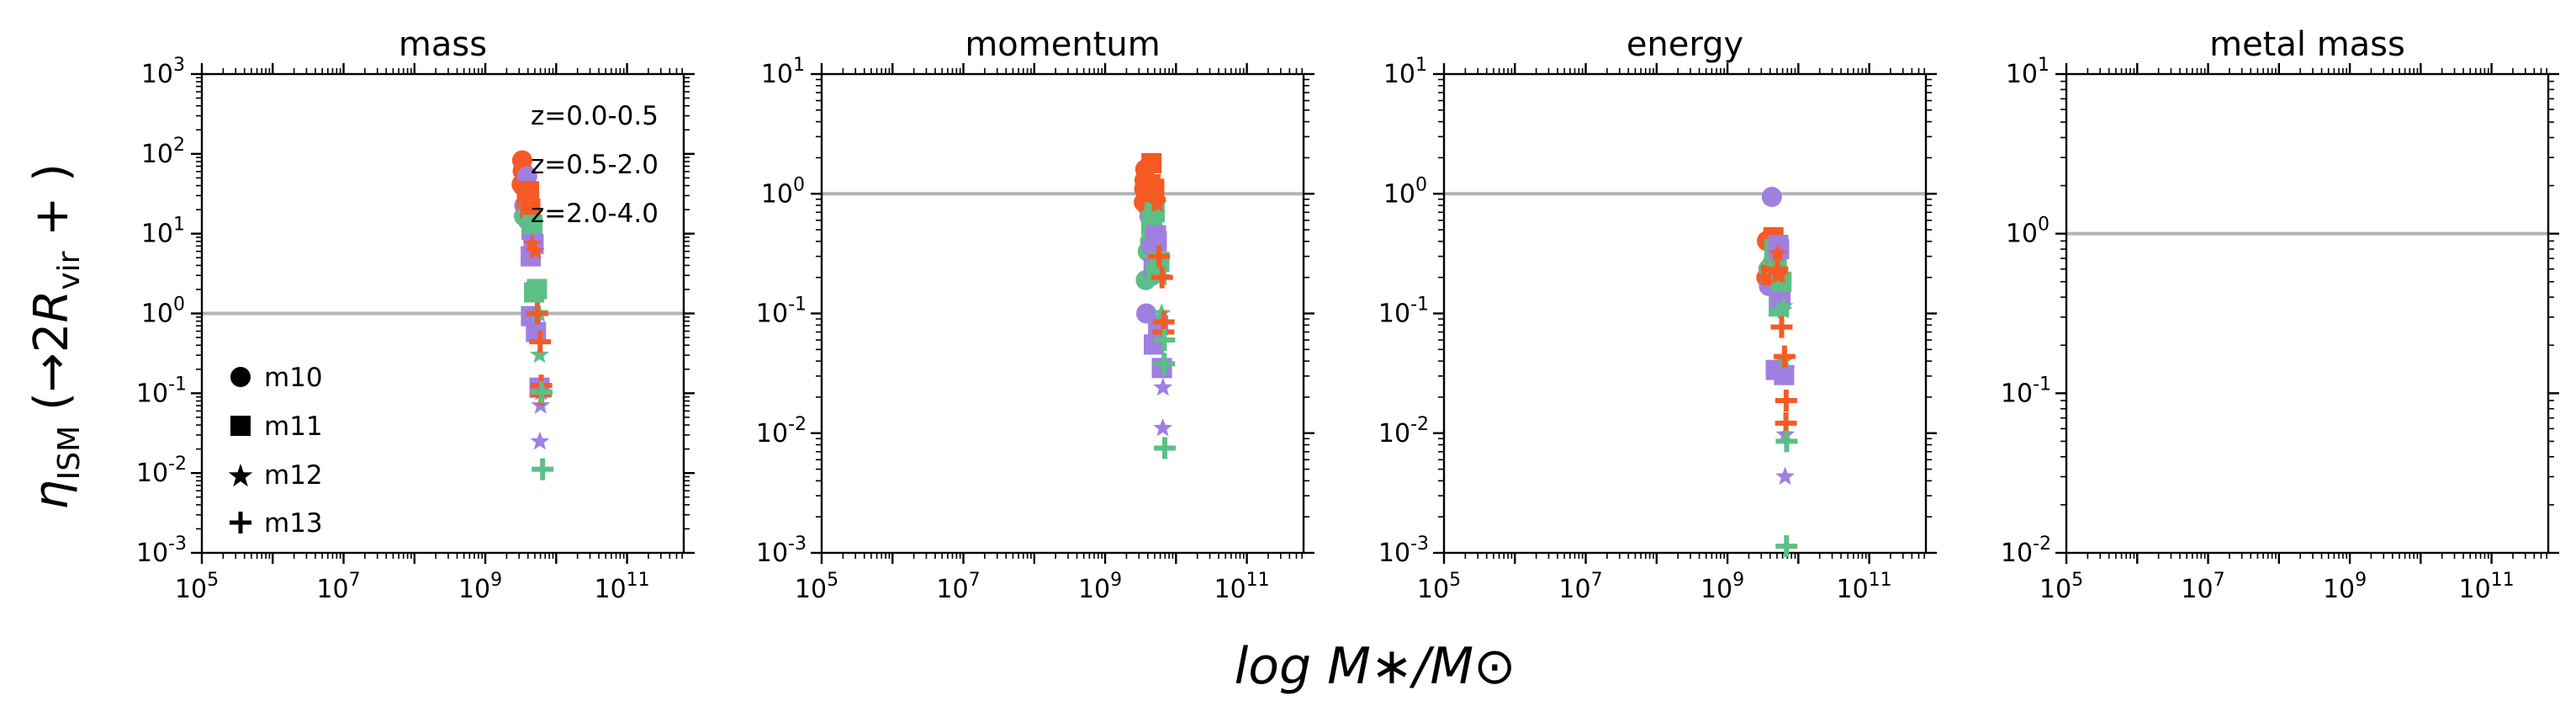 The width and height of the screenshot is (2576, 722). Describe the element at coordinates (1062, 44) in the screenshot. I see `panel-title: momentum` at that location.